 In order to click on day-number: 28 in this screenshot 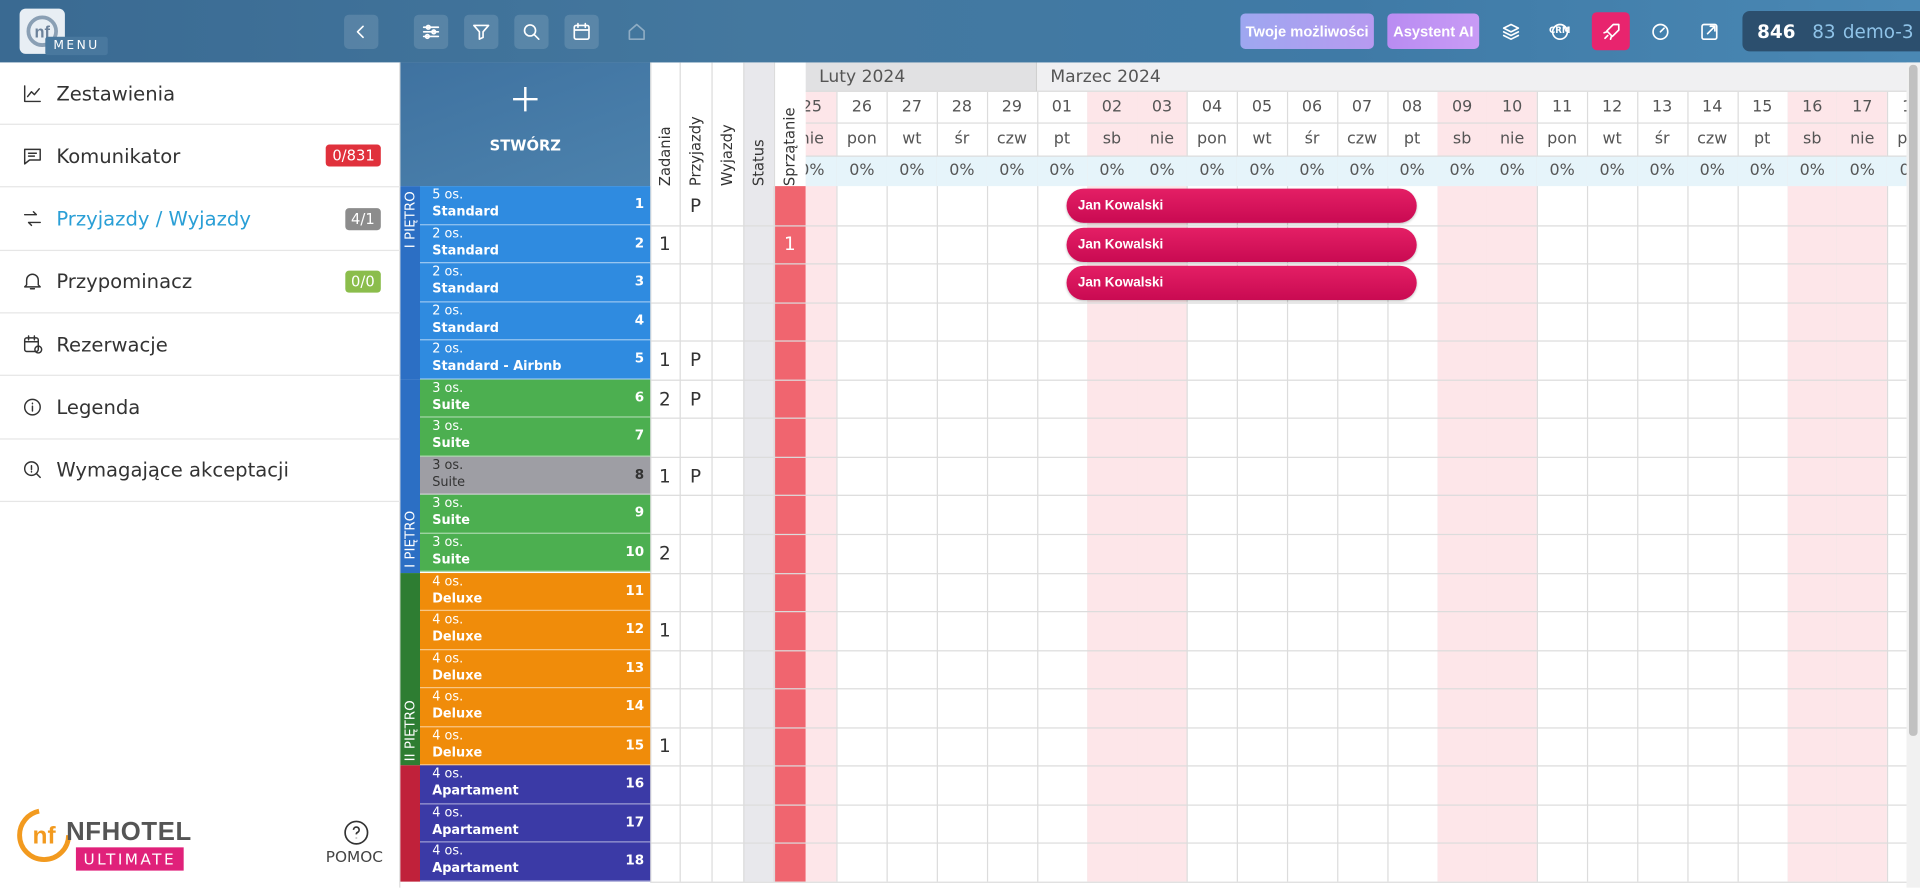, I will do `click(962, 107)`.